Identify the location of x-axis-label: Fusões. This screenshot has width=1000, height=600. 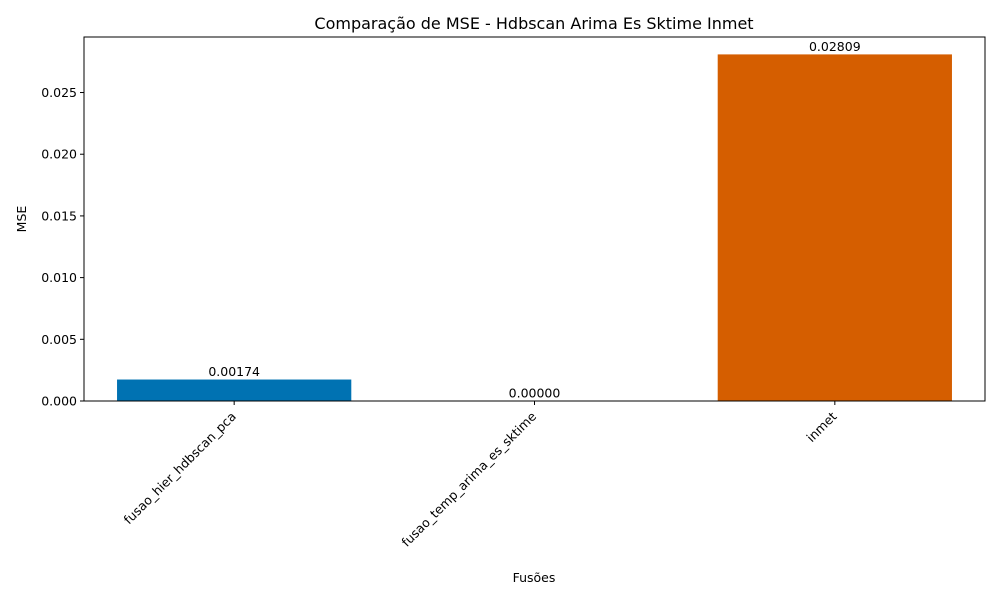
(534, 577).